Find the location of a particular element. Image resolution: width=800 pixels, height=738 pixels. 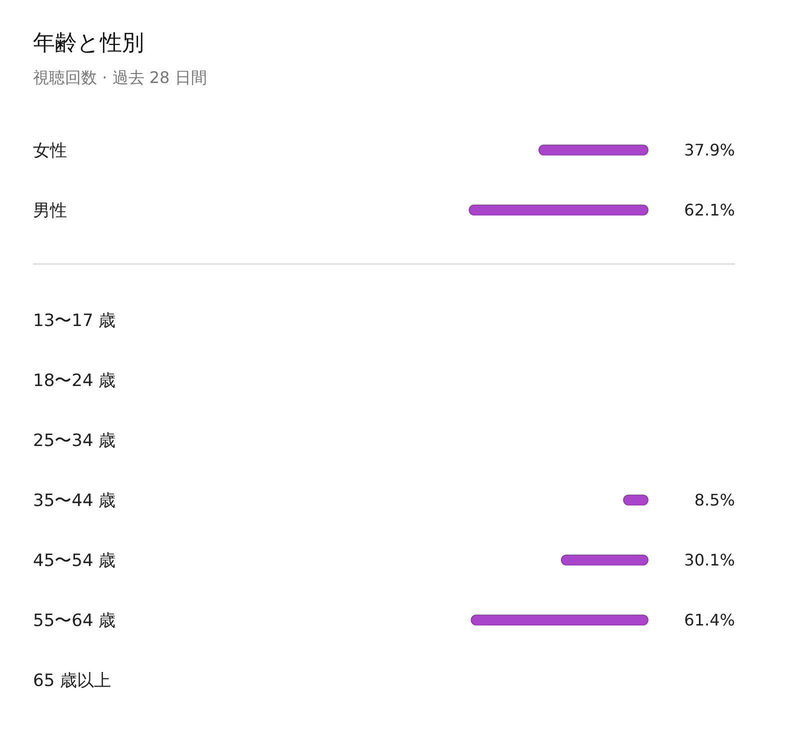

y-tick-label: 男性 is located at coordinates (50, 210).